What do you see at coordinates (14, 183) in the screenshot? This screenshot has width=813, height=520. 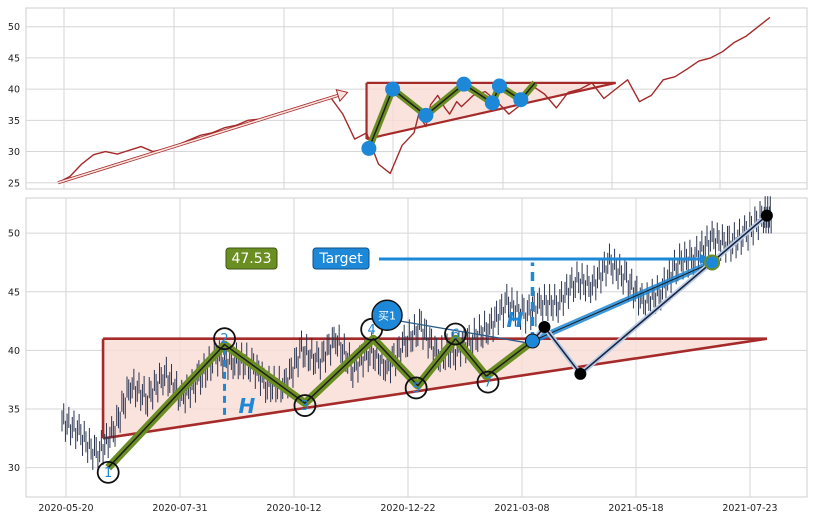 I see `top-y-tick-label: 25` at bounding box center [14, 183].